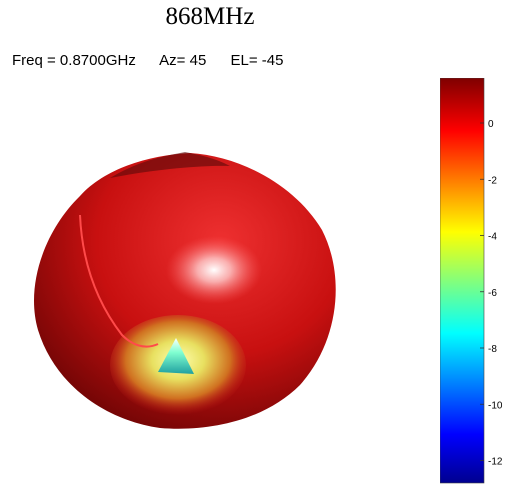 Image resolution: width=508 pixels, height=495 pixels. Describe the element at coordinates (119, 281) in the screenshot. I see `surface-seam` at that location.